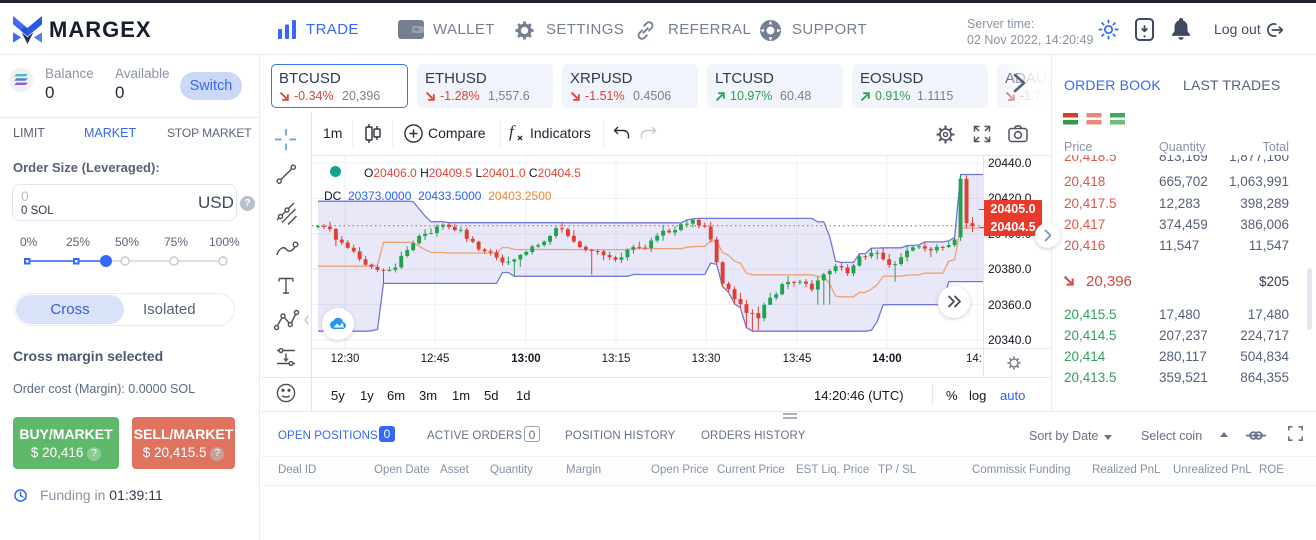  What do you see at coordinates (512, 131) in the screenshot?
I see `svg-text: f` at bounding box center [512, 131].